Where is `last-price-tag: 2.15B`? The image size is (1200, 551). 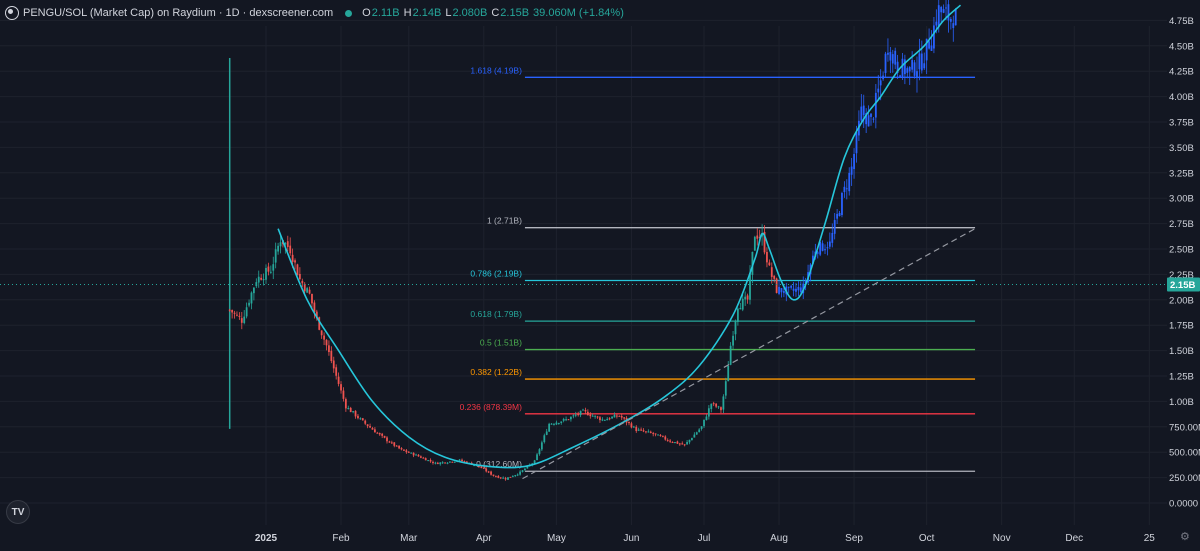
last-price-tag: 2.15B is located at coordinates (1183, 284).